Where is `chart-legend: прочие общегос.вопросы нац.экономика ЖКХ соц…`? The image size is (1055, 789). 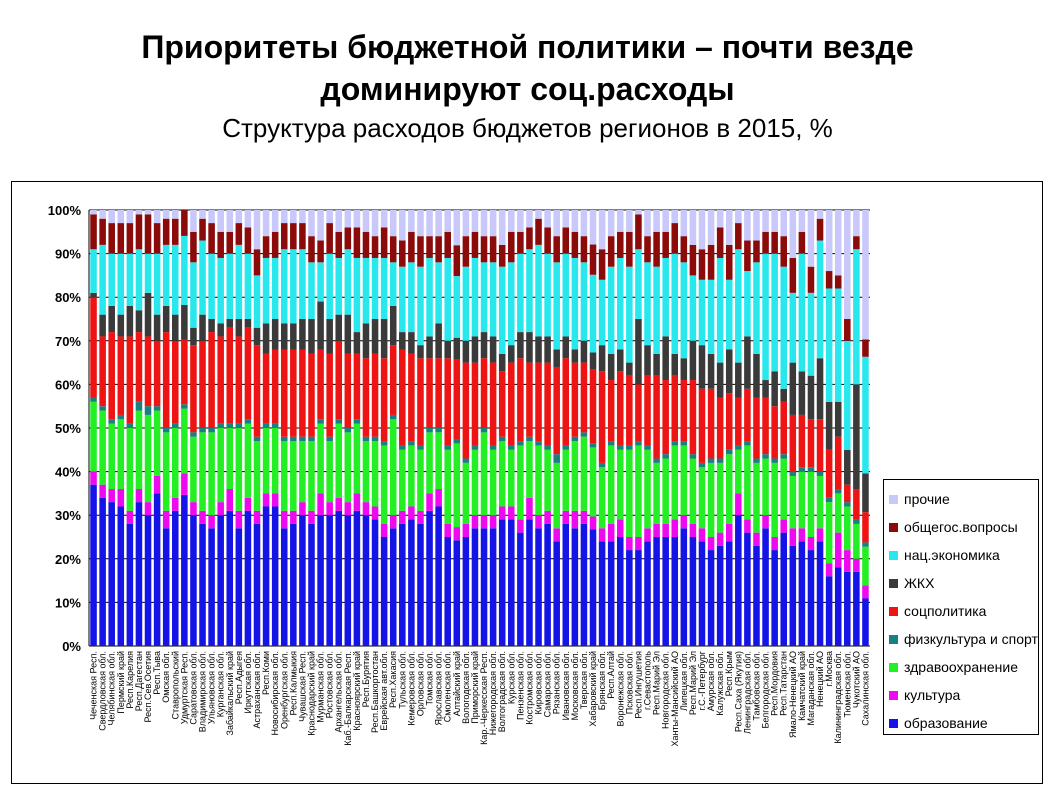
chart-legend: прочие общегос.вопросы нац.экономика ЖКХ соц… is located at coordinates (961, 607).